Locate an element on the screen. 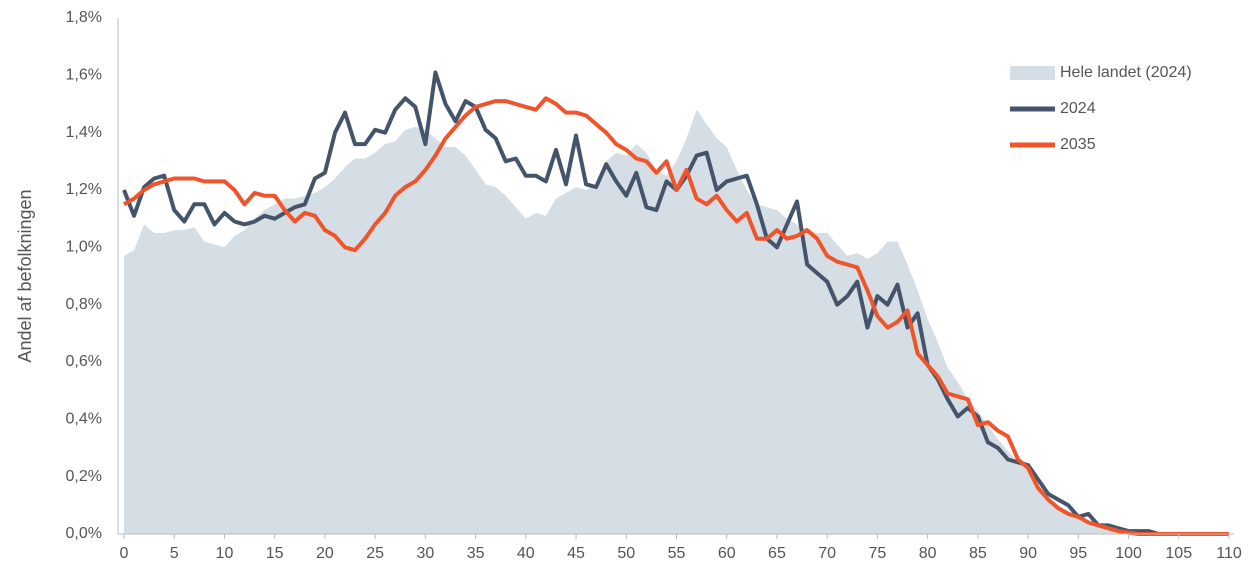 The height and width of the screenshot is (567, 1259). x-tick-label: 95 is located at coordinates (1078, 553).